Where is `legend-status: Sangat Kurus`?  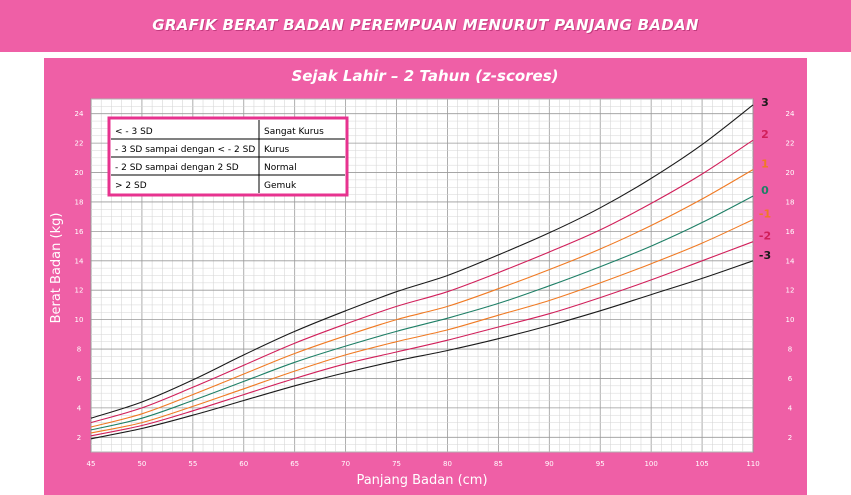 legend-status: Sangat Kurus is located at coordinates (294, 132).